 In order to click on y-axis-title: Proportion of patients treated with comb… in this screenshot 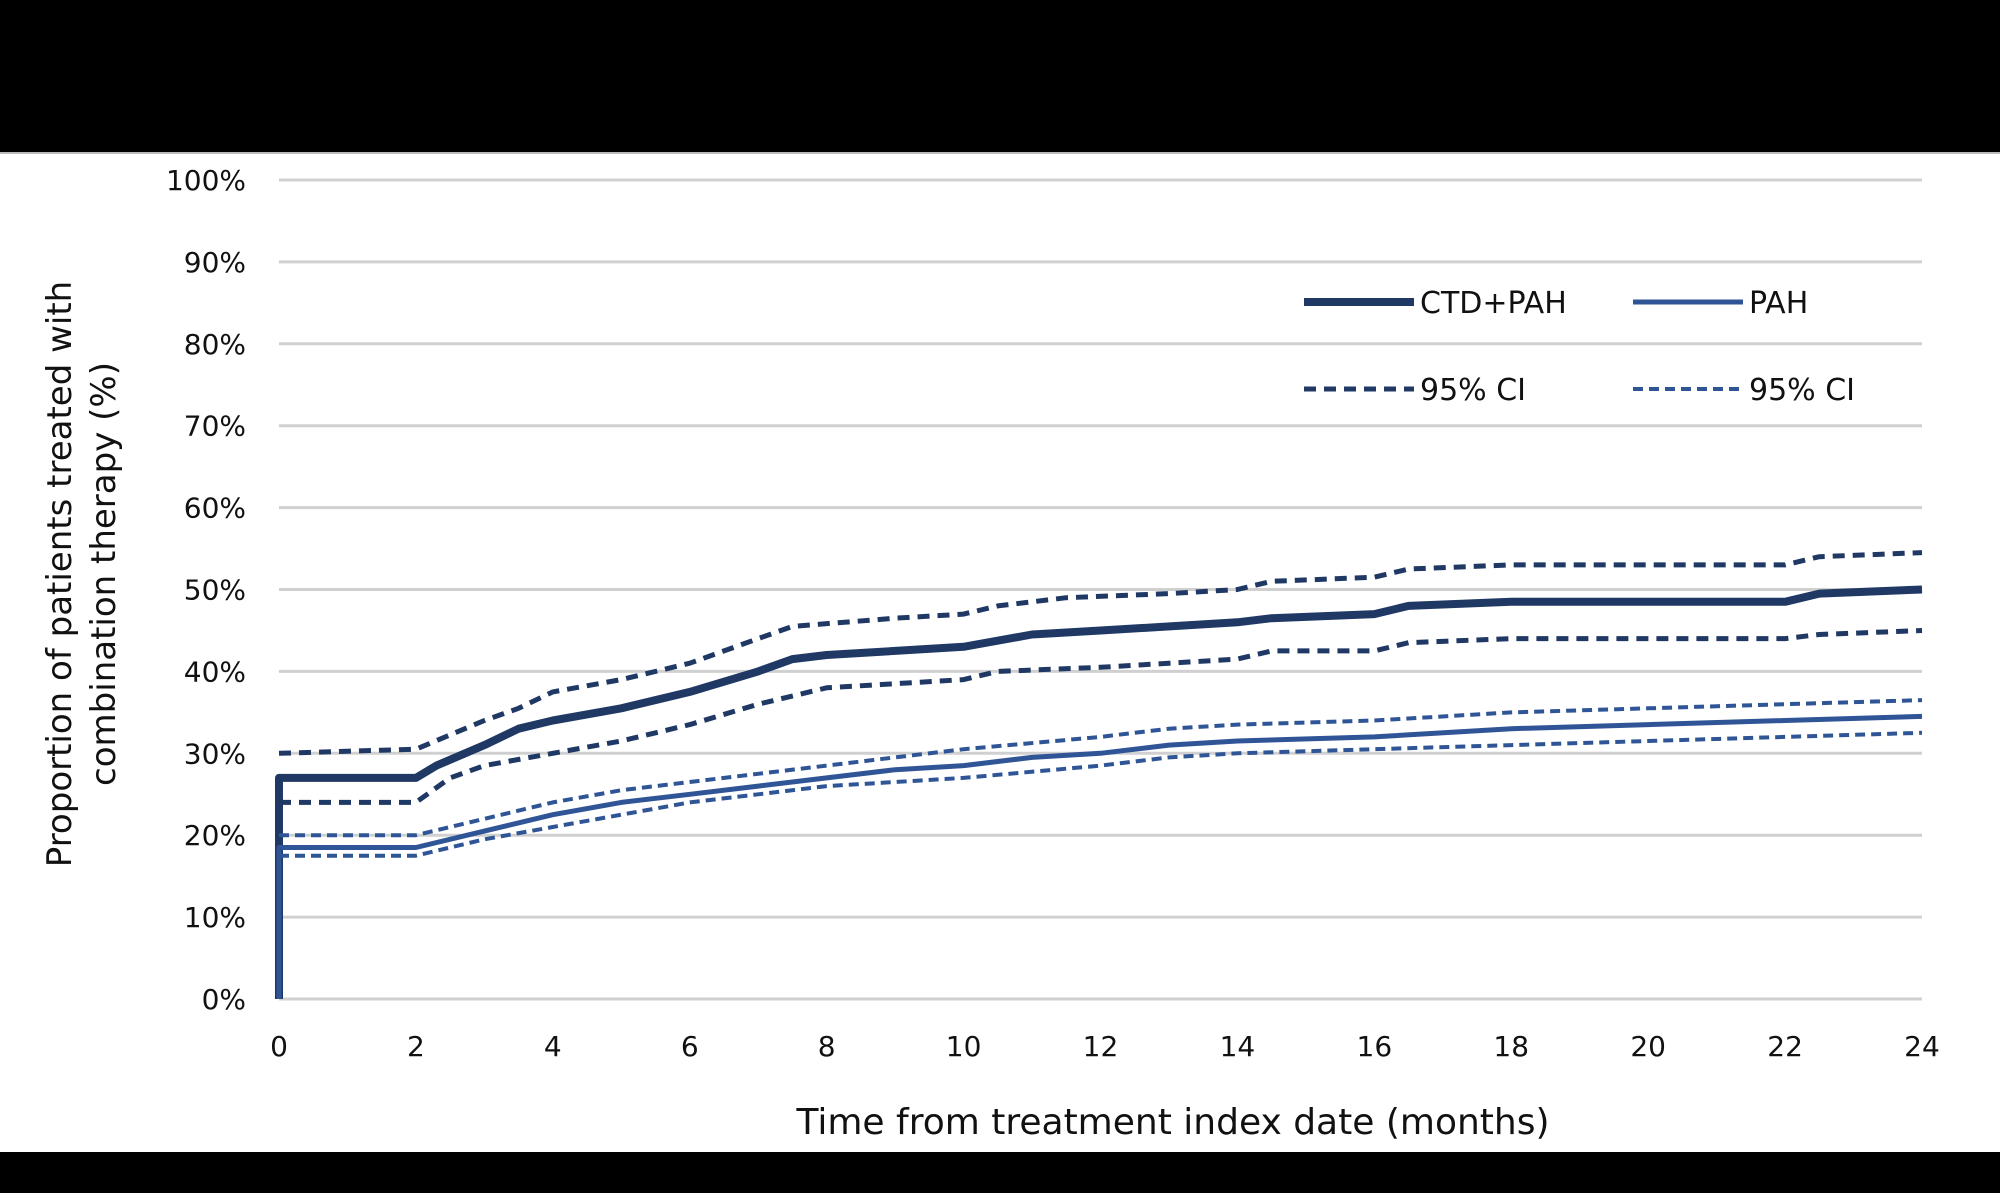, I will do `click(82, 574)`.